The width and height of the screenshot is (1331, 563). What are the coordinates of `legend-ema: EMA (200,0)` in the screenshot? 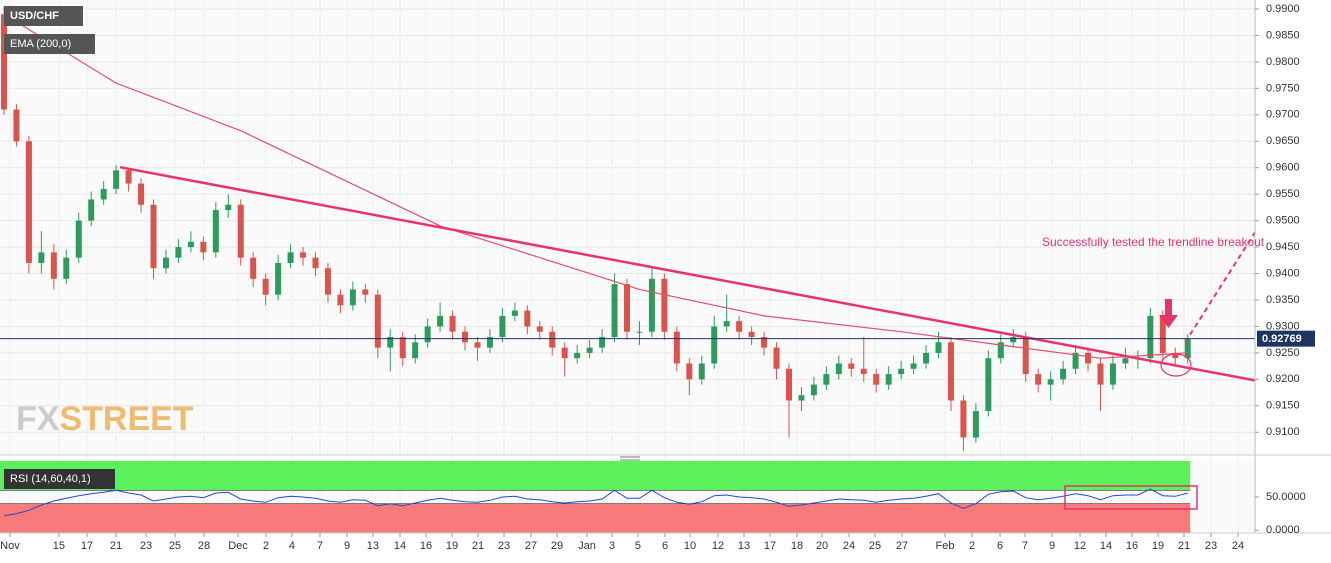 It's located at (40, 44).